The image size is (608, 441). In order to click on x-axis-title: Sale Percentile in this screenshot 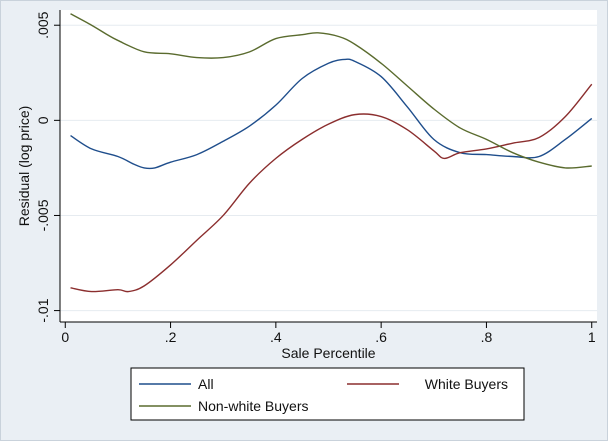, I will do `click(328, 353)`.